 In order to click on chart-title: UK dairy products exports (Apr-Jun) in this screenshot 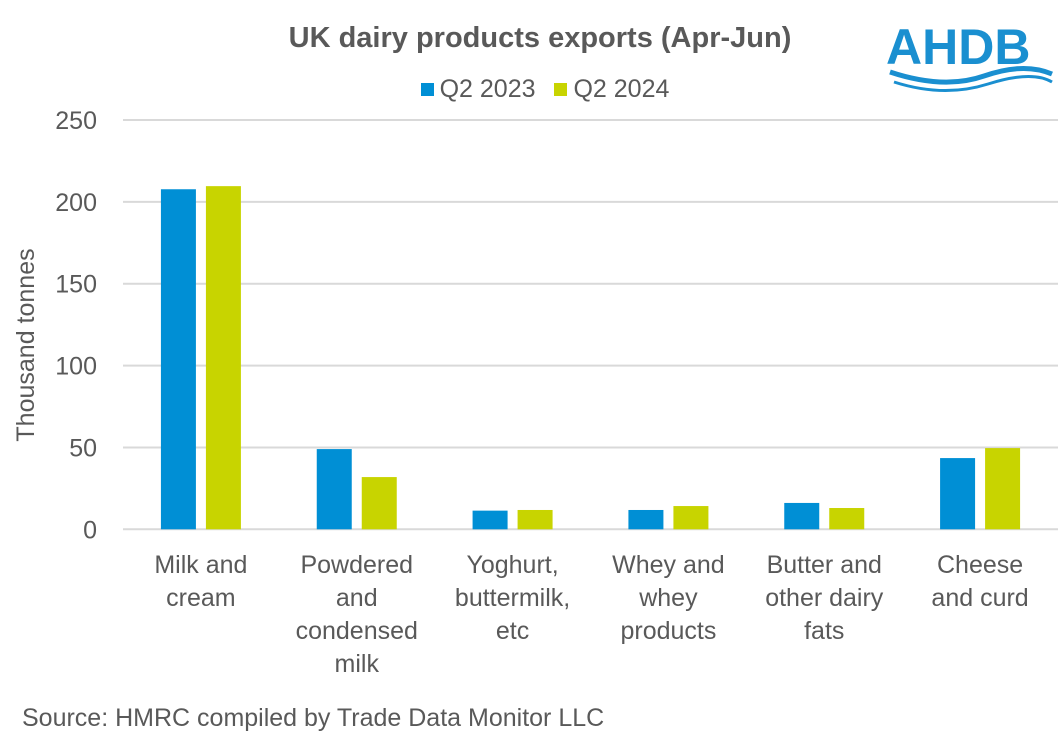, I will do `click(540, 38)`.